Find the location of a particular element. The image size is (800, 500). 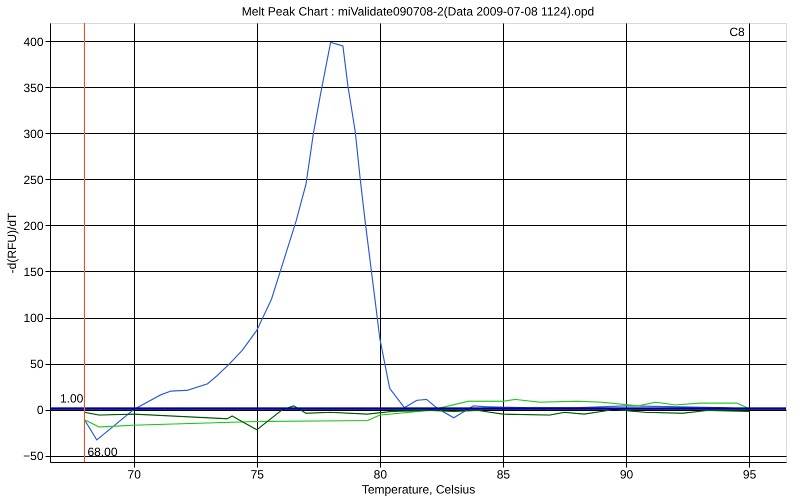

x-tick-label: 75 is located at coordinates (257, 475).